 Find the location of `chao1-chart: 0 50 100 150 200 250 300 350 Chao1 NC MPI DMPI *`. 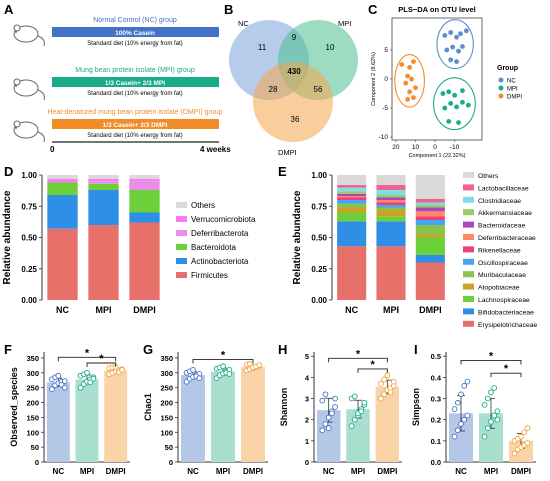

chao1-chart: 0 50 100 150 200 250 300 350 Chao1 NC MPI DMPI * is located at coordinates (205, 412).